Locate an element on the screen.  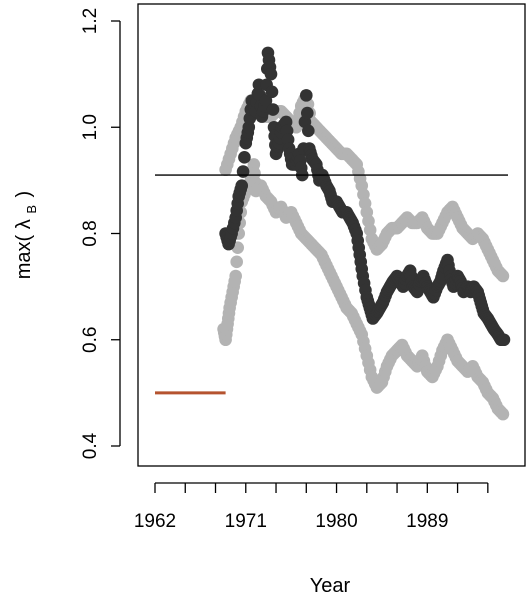
y-axis-title-prefix: max( is located at coordinates (24, 256).